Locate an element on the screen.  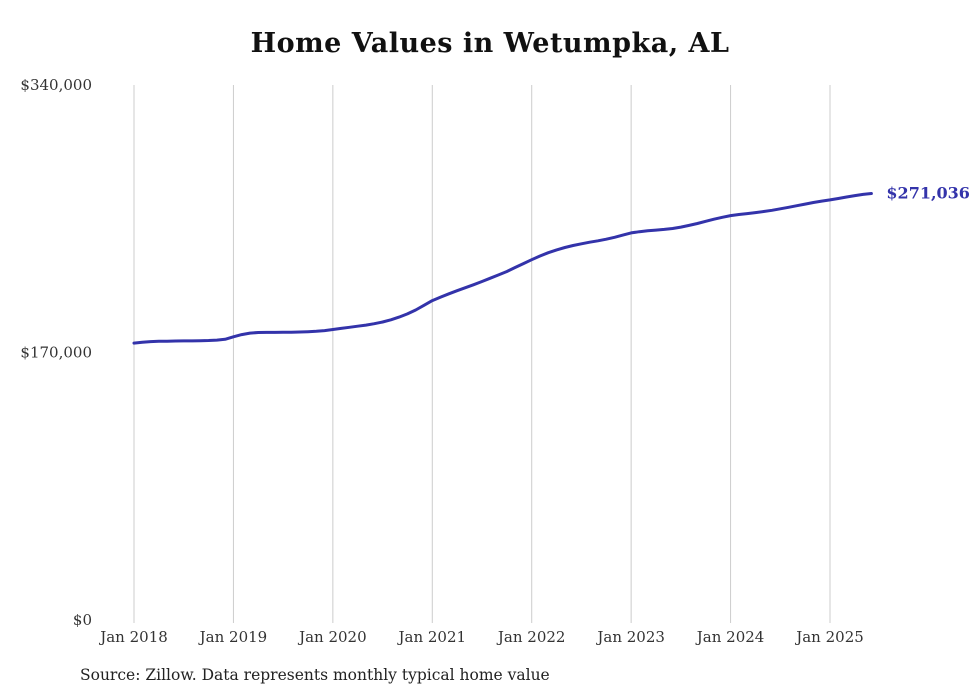
x-axis-tick-label: Jan 2019 is located at coordinates (233, 637).